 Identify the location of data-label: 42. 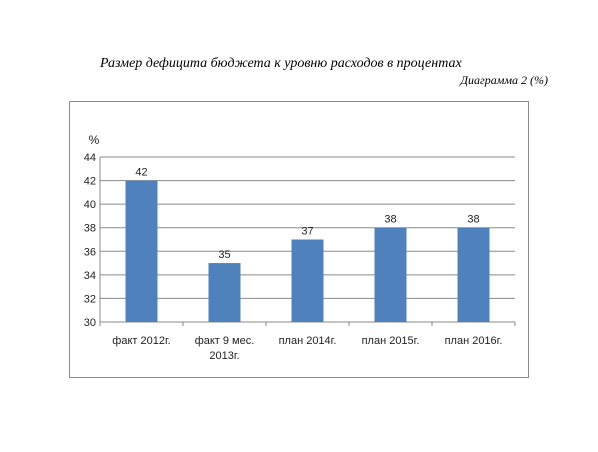
(141, 173).